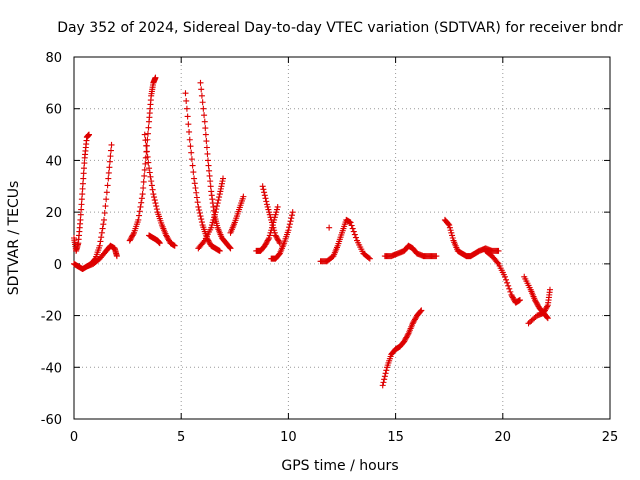 This screenshot has width=640, height=480. What do you see at coordinates (402, 348) in the screenshot?
I see `series-arc17` at bounding box center [402, 348].